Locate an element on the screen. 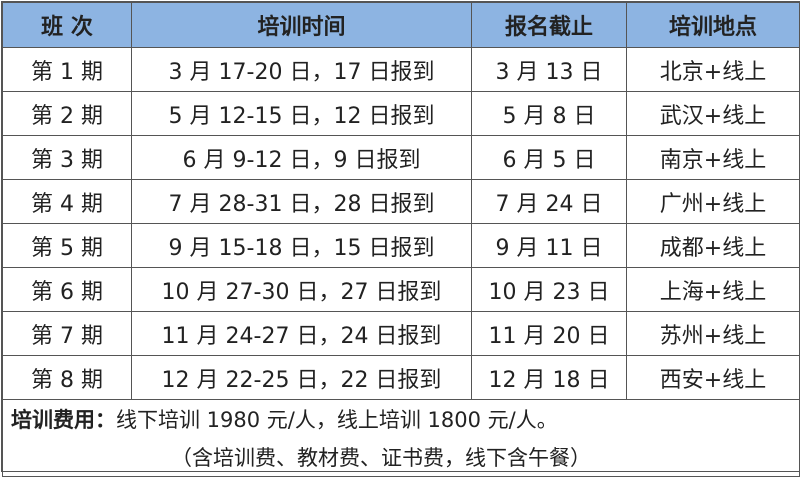 This screenshot has height=477, width=800. cell-class: 第 2 期 is located at coordinates (67, 113).